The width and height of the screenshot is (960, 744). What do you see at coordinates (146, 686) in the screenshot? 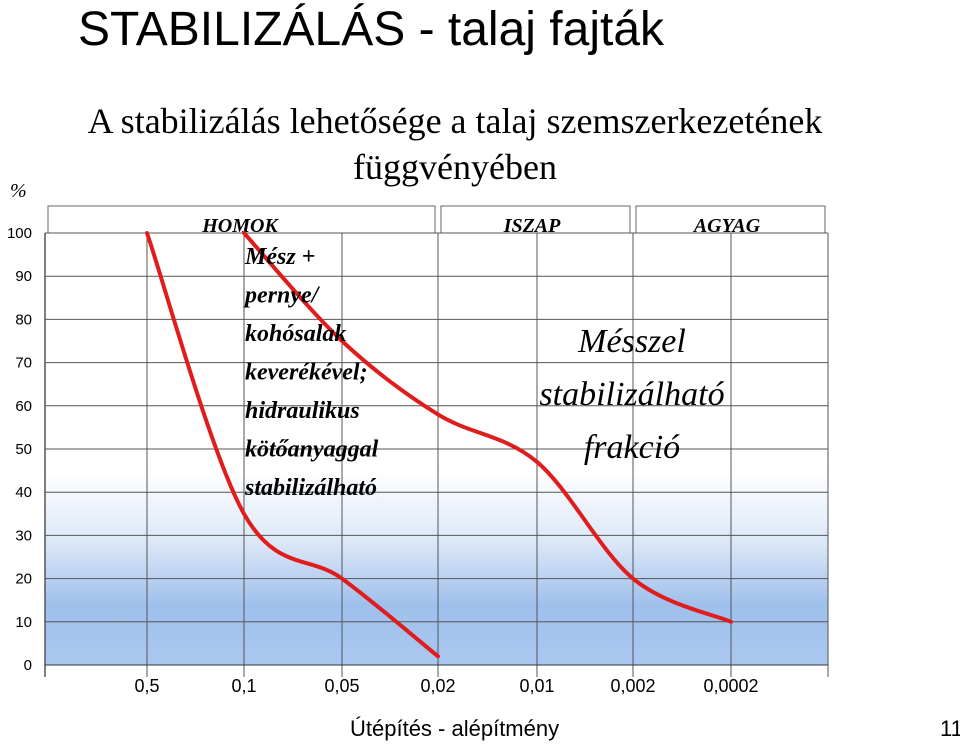
I see `x-tick-label: 0,5` at bounding box center [146, 686].